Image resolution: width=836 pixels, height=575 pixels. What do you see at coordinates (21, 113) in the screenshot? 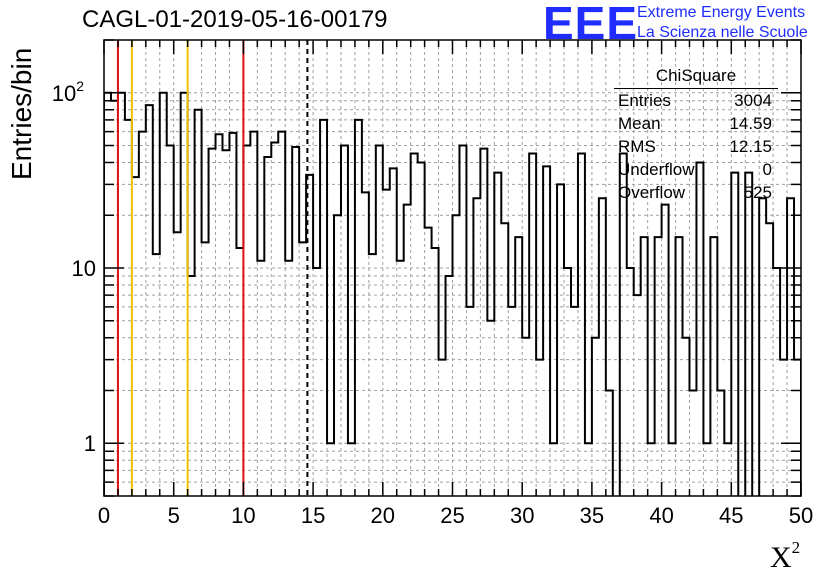
I see `y-axis-label: Entries/bin` at bounding box center [21, 113].